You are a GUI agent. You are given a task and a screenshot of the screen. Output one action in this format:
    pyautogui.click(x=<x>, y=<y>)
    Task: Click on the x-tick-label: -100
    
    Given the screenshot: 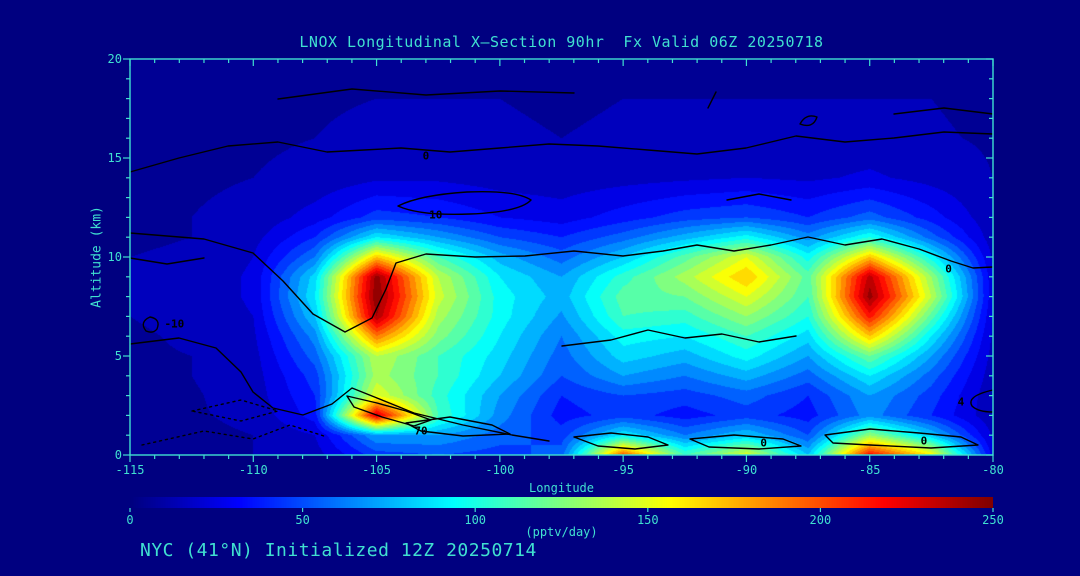 What is the action you would take?
    pyautogui.click(x=500, y=470)
    